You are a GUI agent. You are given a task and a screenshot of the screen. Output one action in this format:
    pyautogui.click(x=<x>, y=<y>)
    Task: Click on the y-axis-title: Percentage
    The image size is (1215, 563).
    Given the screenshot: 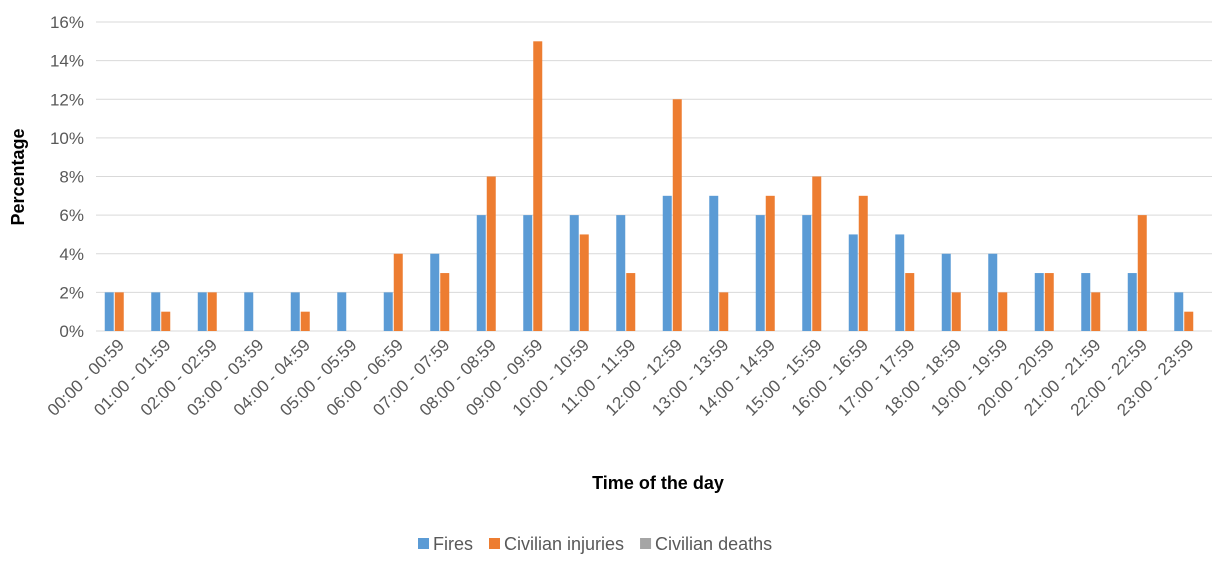 What is the action you would take?
    pyautogui.click(x=18, y=176)
    